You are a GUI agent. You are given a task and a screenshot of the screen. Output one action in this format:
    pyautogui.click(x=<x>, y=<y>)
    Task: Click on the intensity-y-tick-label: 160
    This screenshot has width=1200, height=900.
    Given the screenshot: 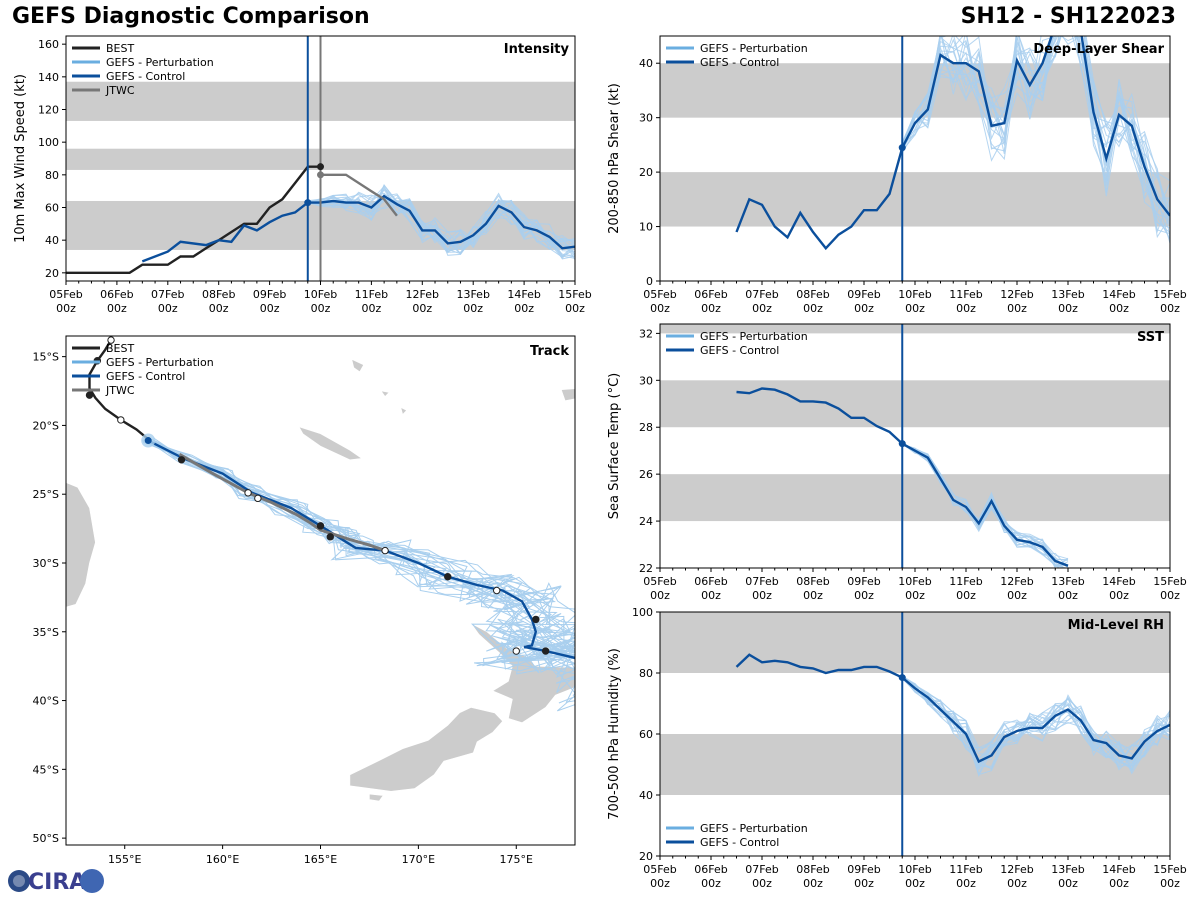 What is the action you would take?
    pyautogui.click(x=48, y=44)
    